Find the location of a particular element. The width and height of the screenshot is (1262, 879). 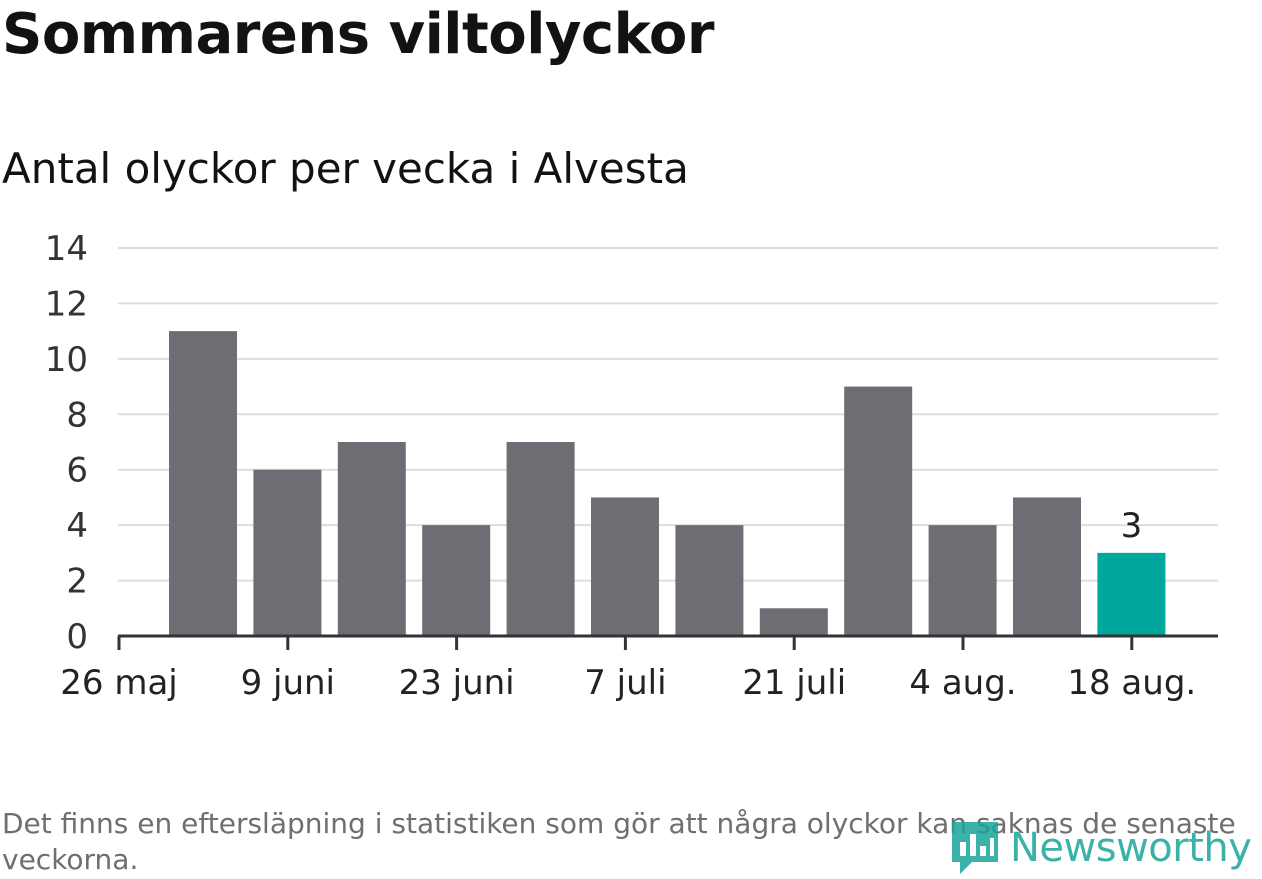

y-tick-label: 12 is located at coordinates (66, 304).